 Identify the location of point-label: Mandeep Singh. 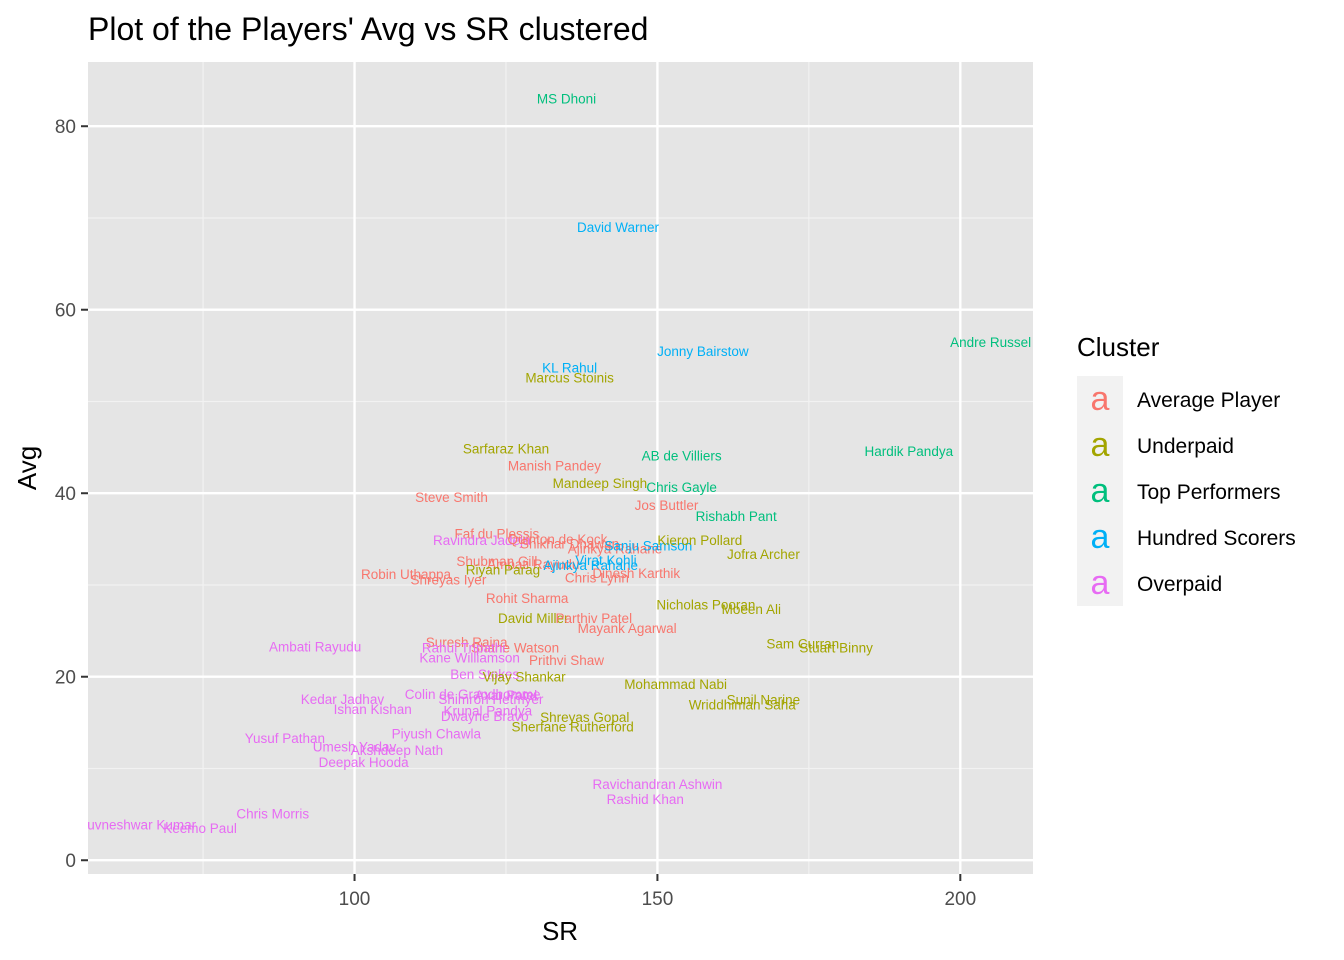
(600, 483).